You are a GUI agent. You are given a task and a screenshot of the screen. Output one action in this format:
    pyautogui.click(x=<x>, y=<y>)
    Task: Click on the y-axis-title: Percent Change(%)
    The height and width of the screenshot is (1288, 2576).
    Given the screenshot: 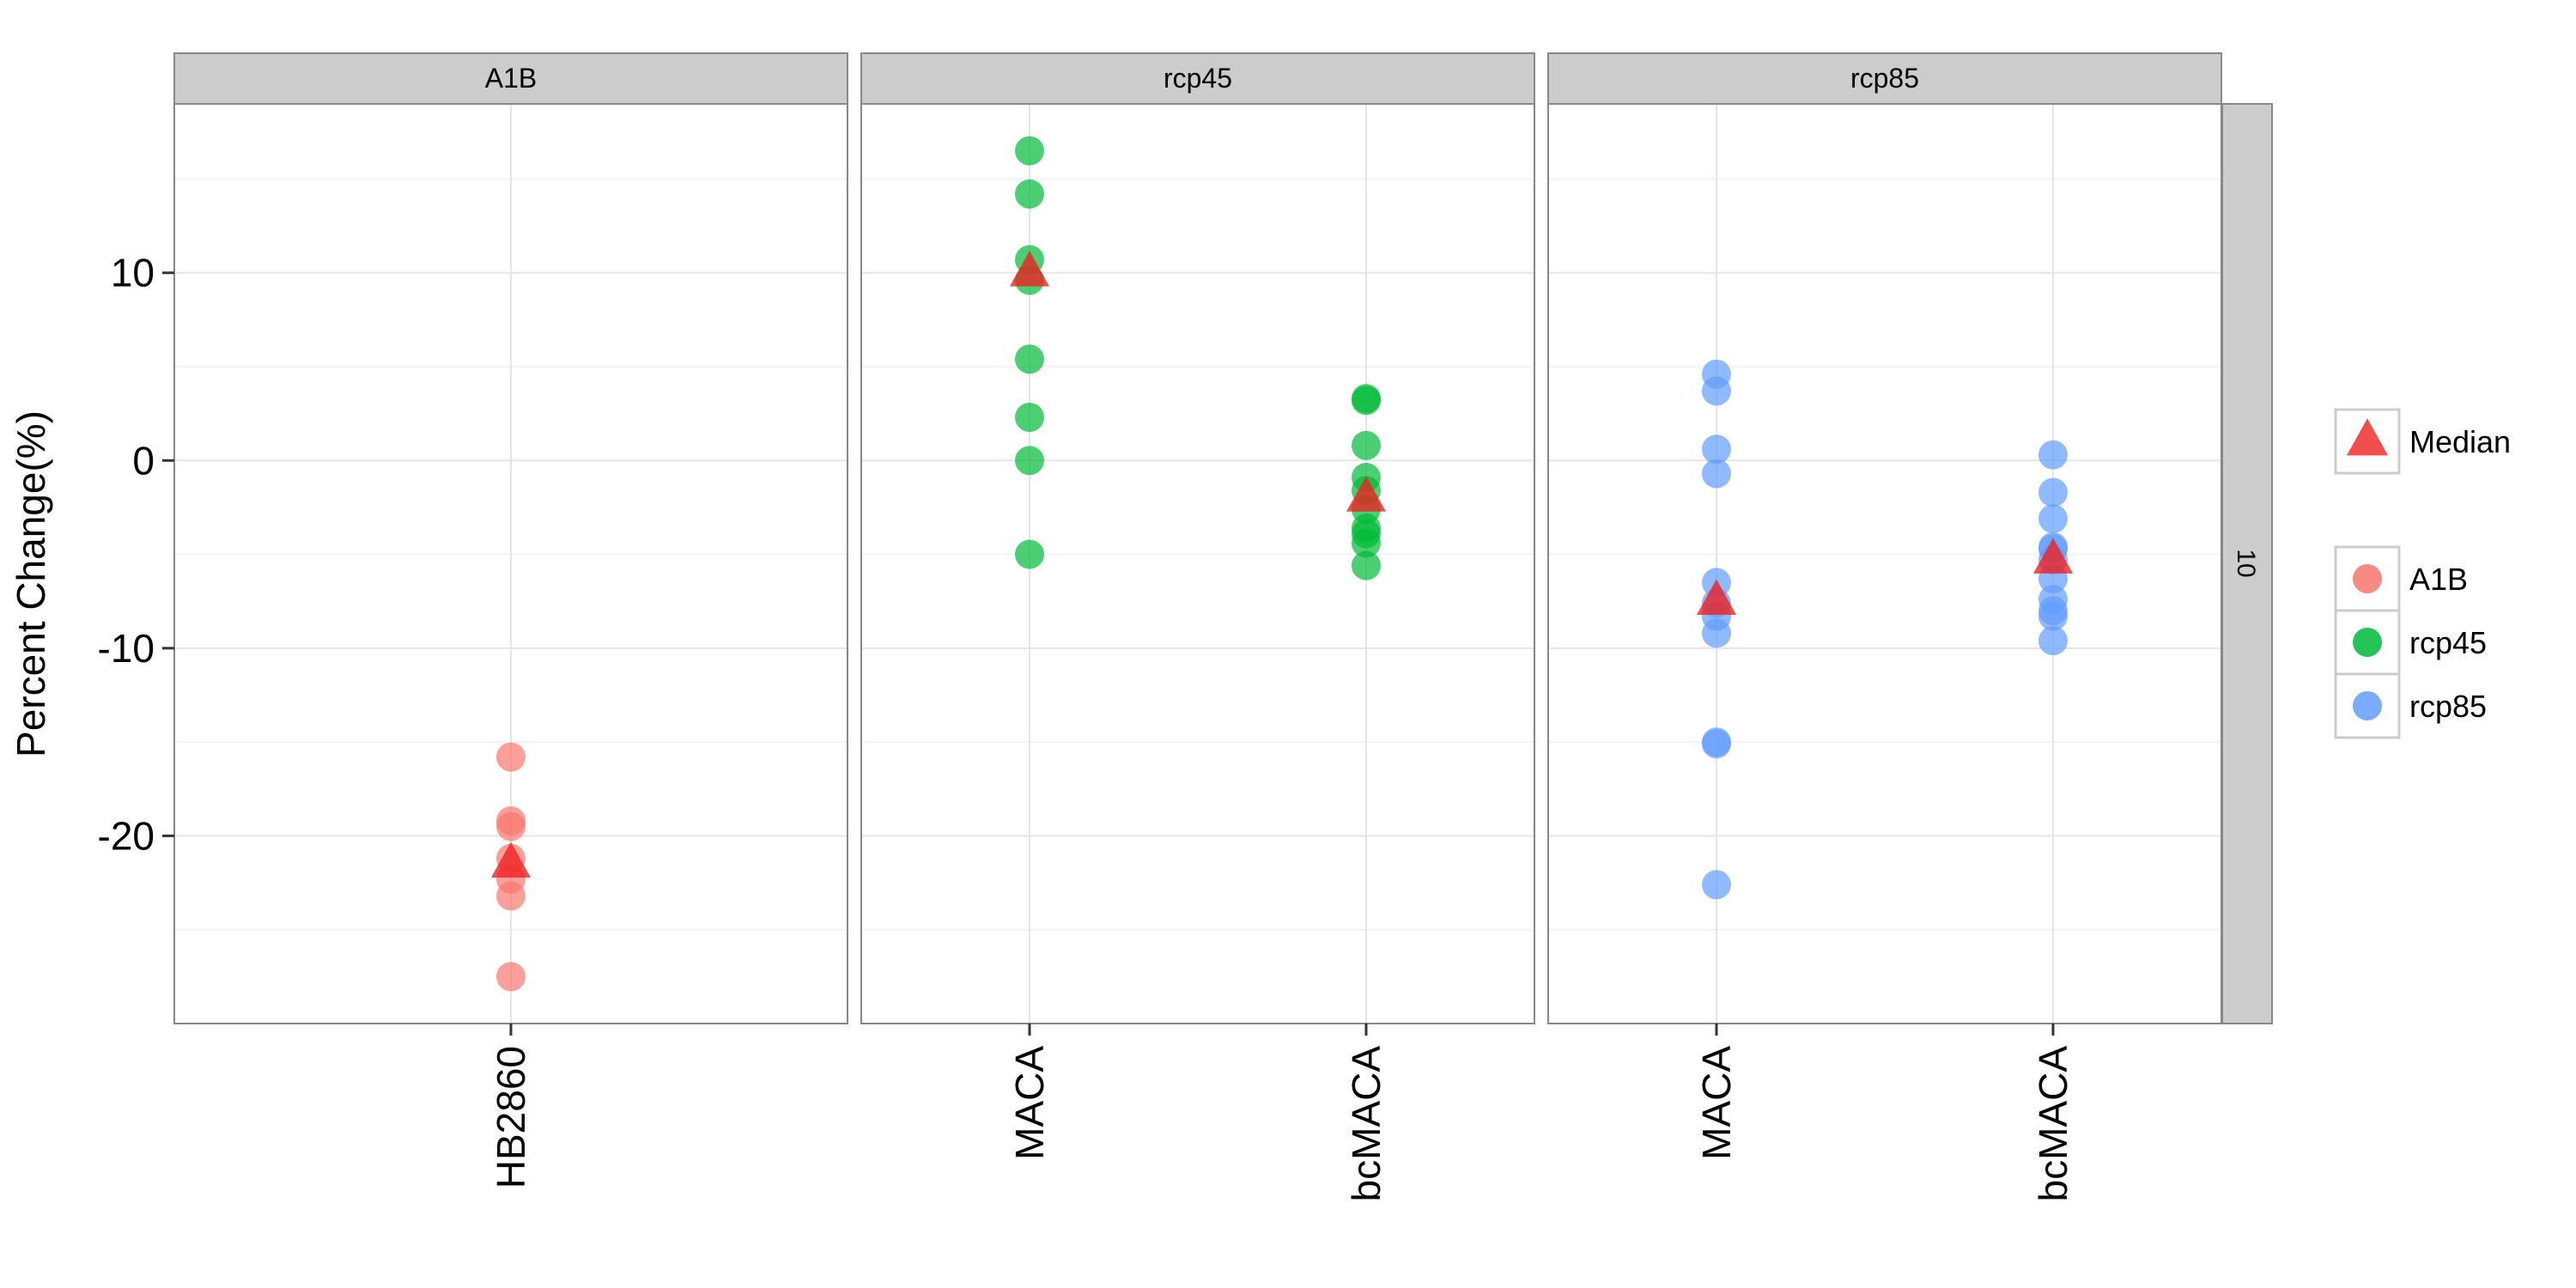 What is the action you would take?
    pyautogui.click(x=31, y=583)
    